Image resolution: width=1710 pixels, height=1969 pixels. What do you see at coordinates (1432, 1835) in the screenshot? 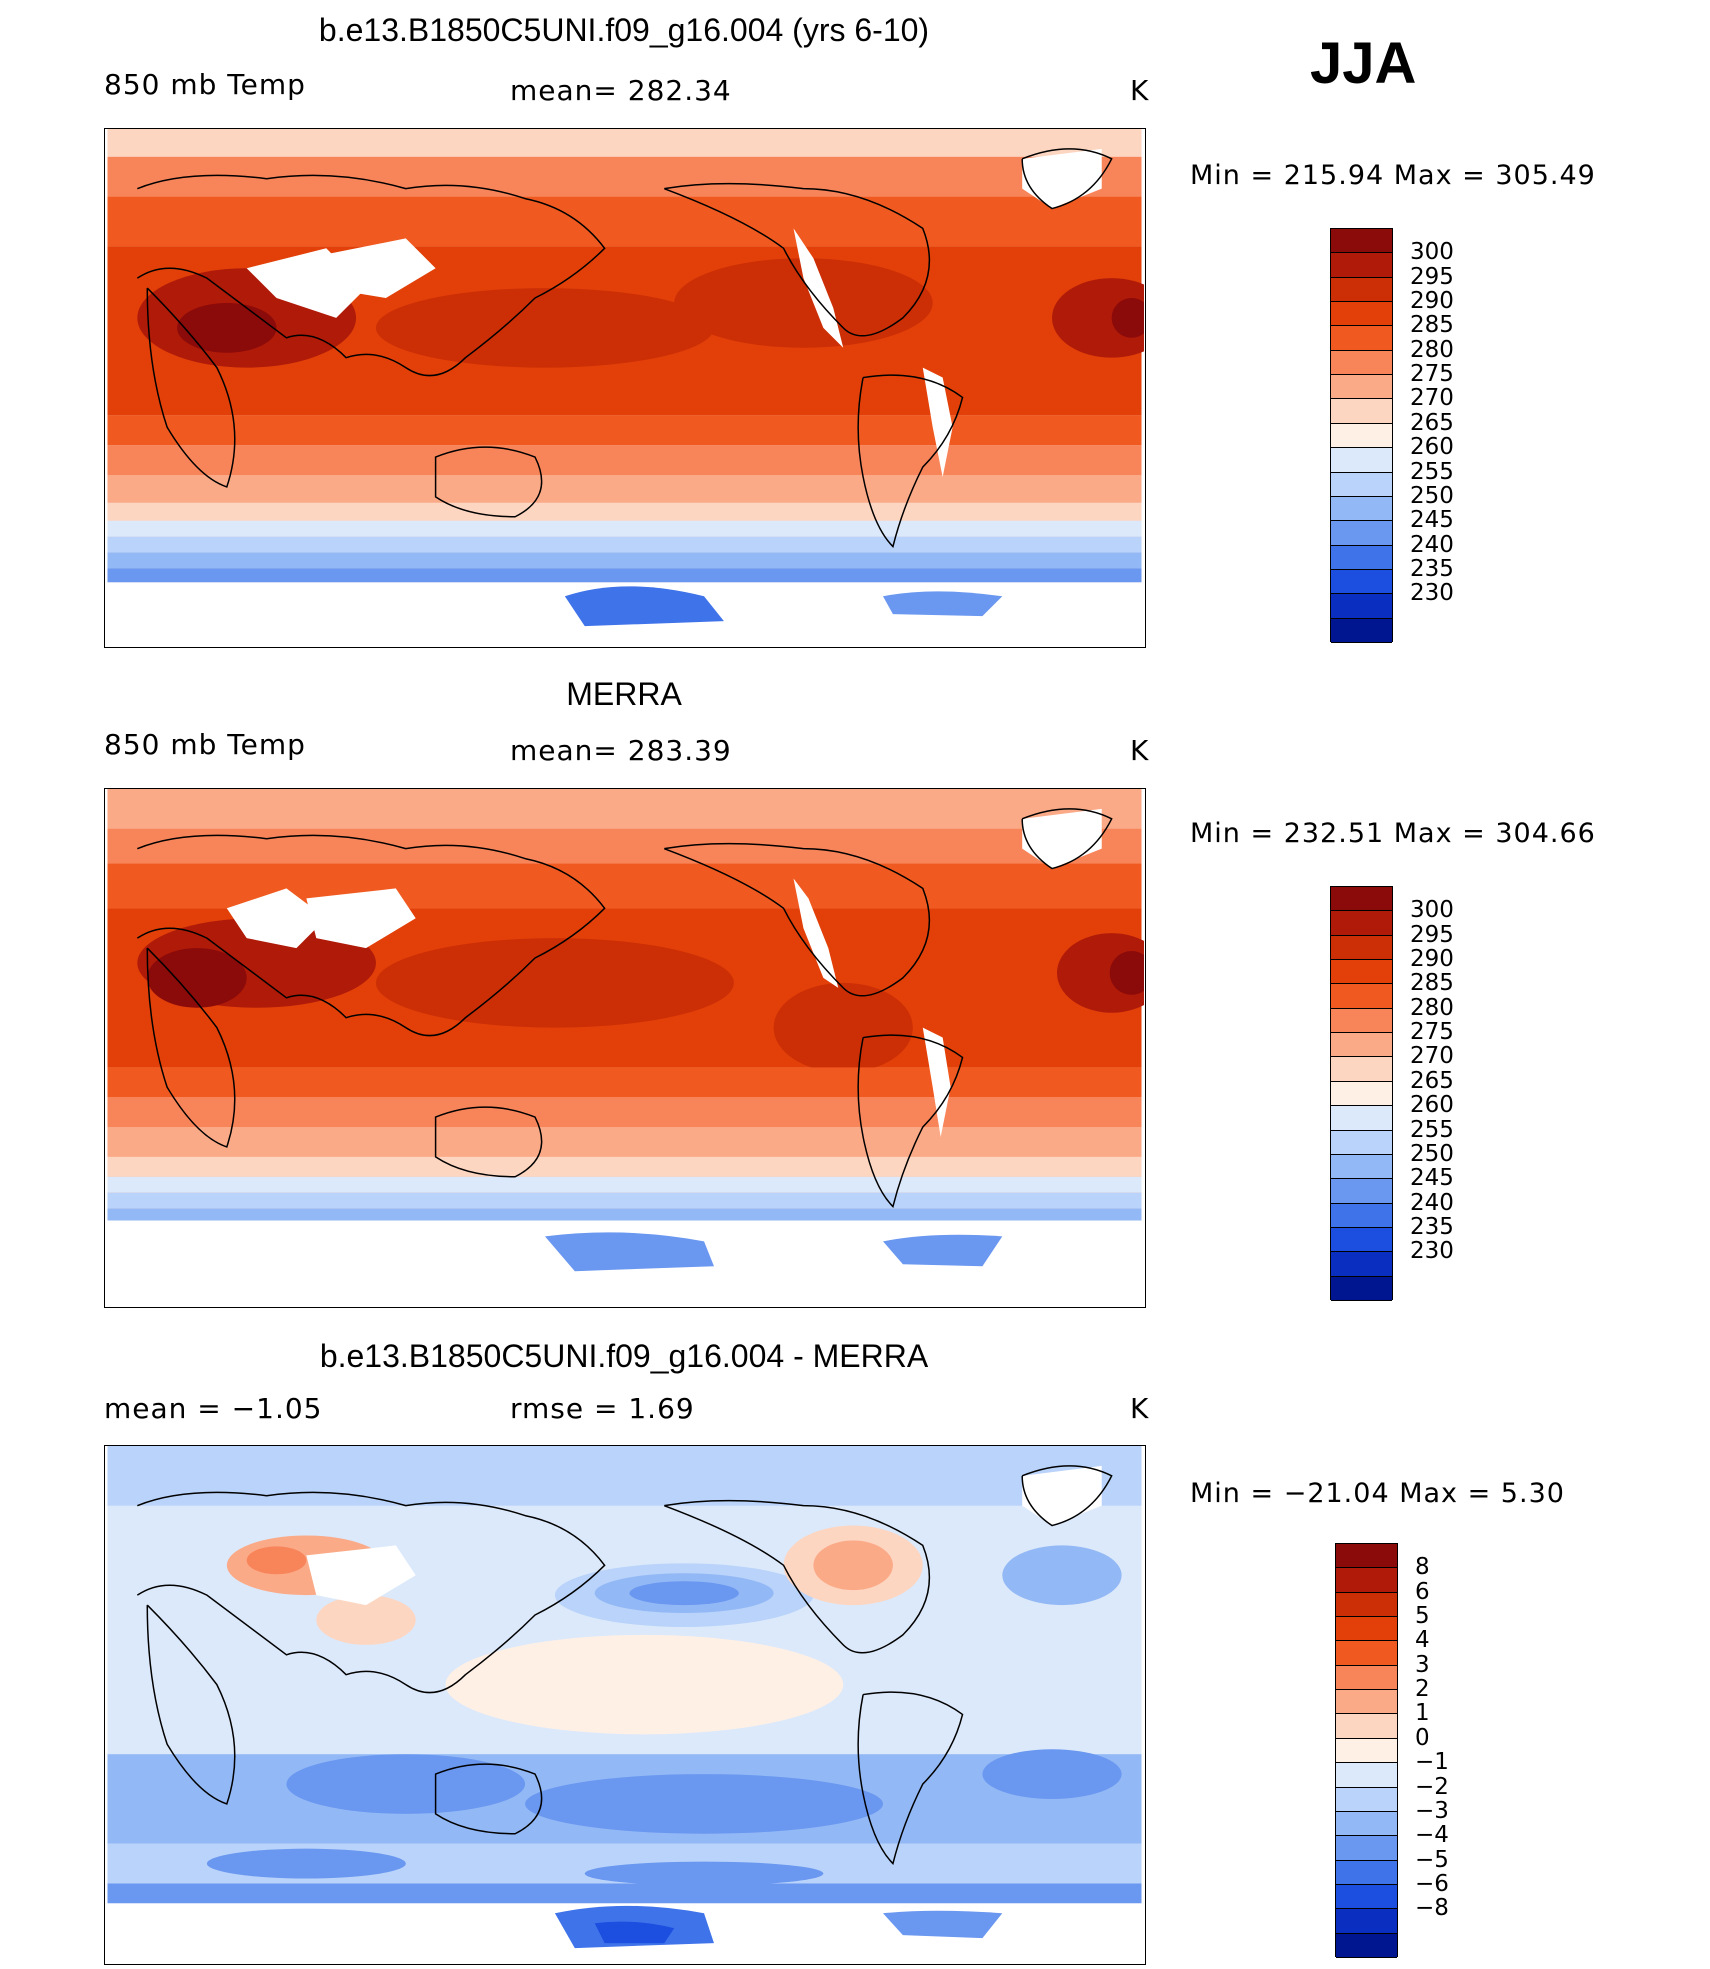
I see `colorbar-tick-label: −4` at bounding box center [1432, 1835].